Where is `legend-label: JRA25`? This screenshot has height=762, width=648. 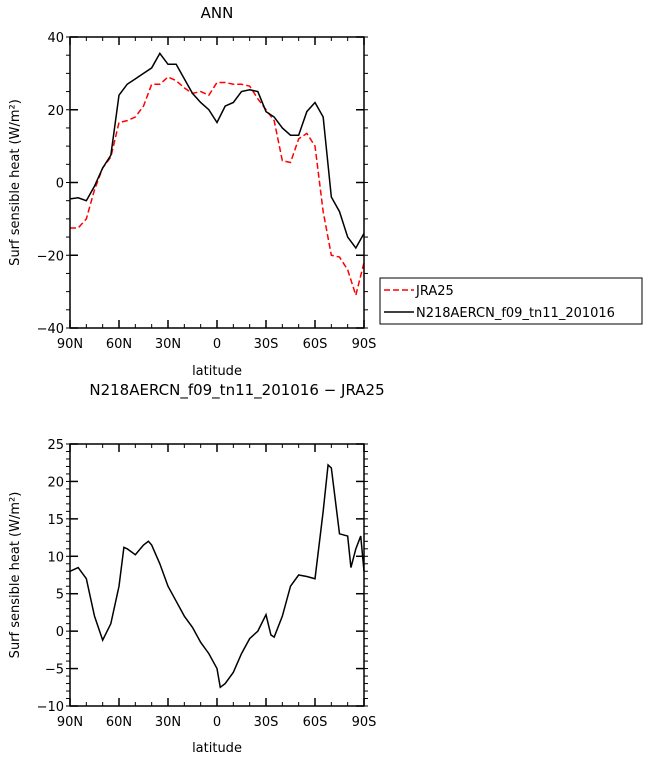 legend-label: JRA25 is located at coordinates (434, 291).